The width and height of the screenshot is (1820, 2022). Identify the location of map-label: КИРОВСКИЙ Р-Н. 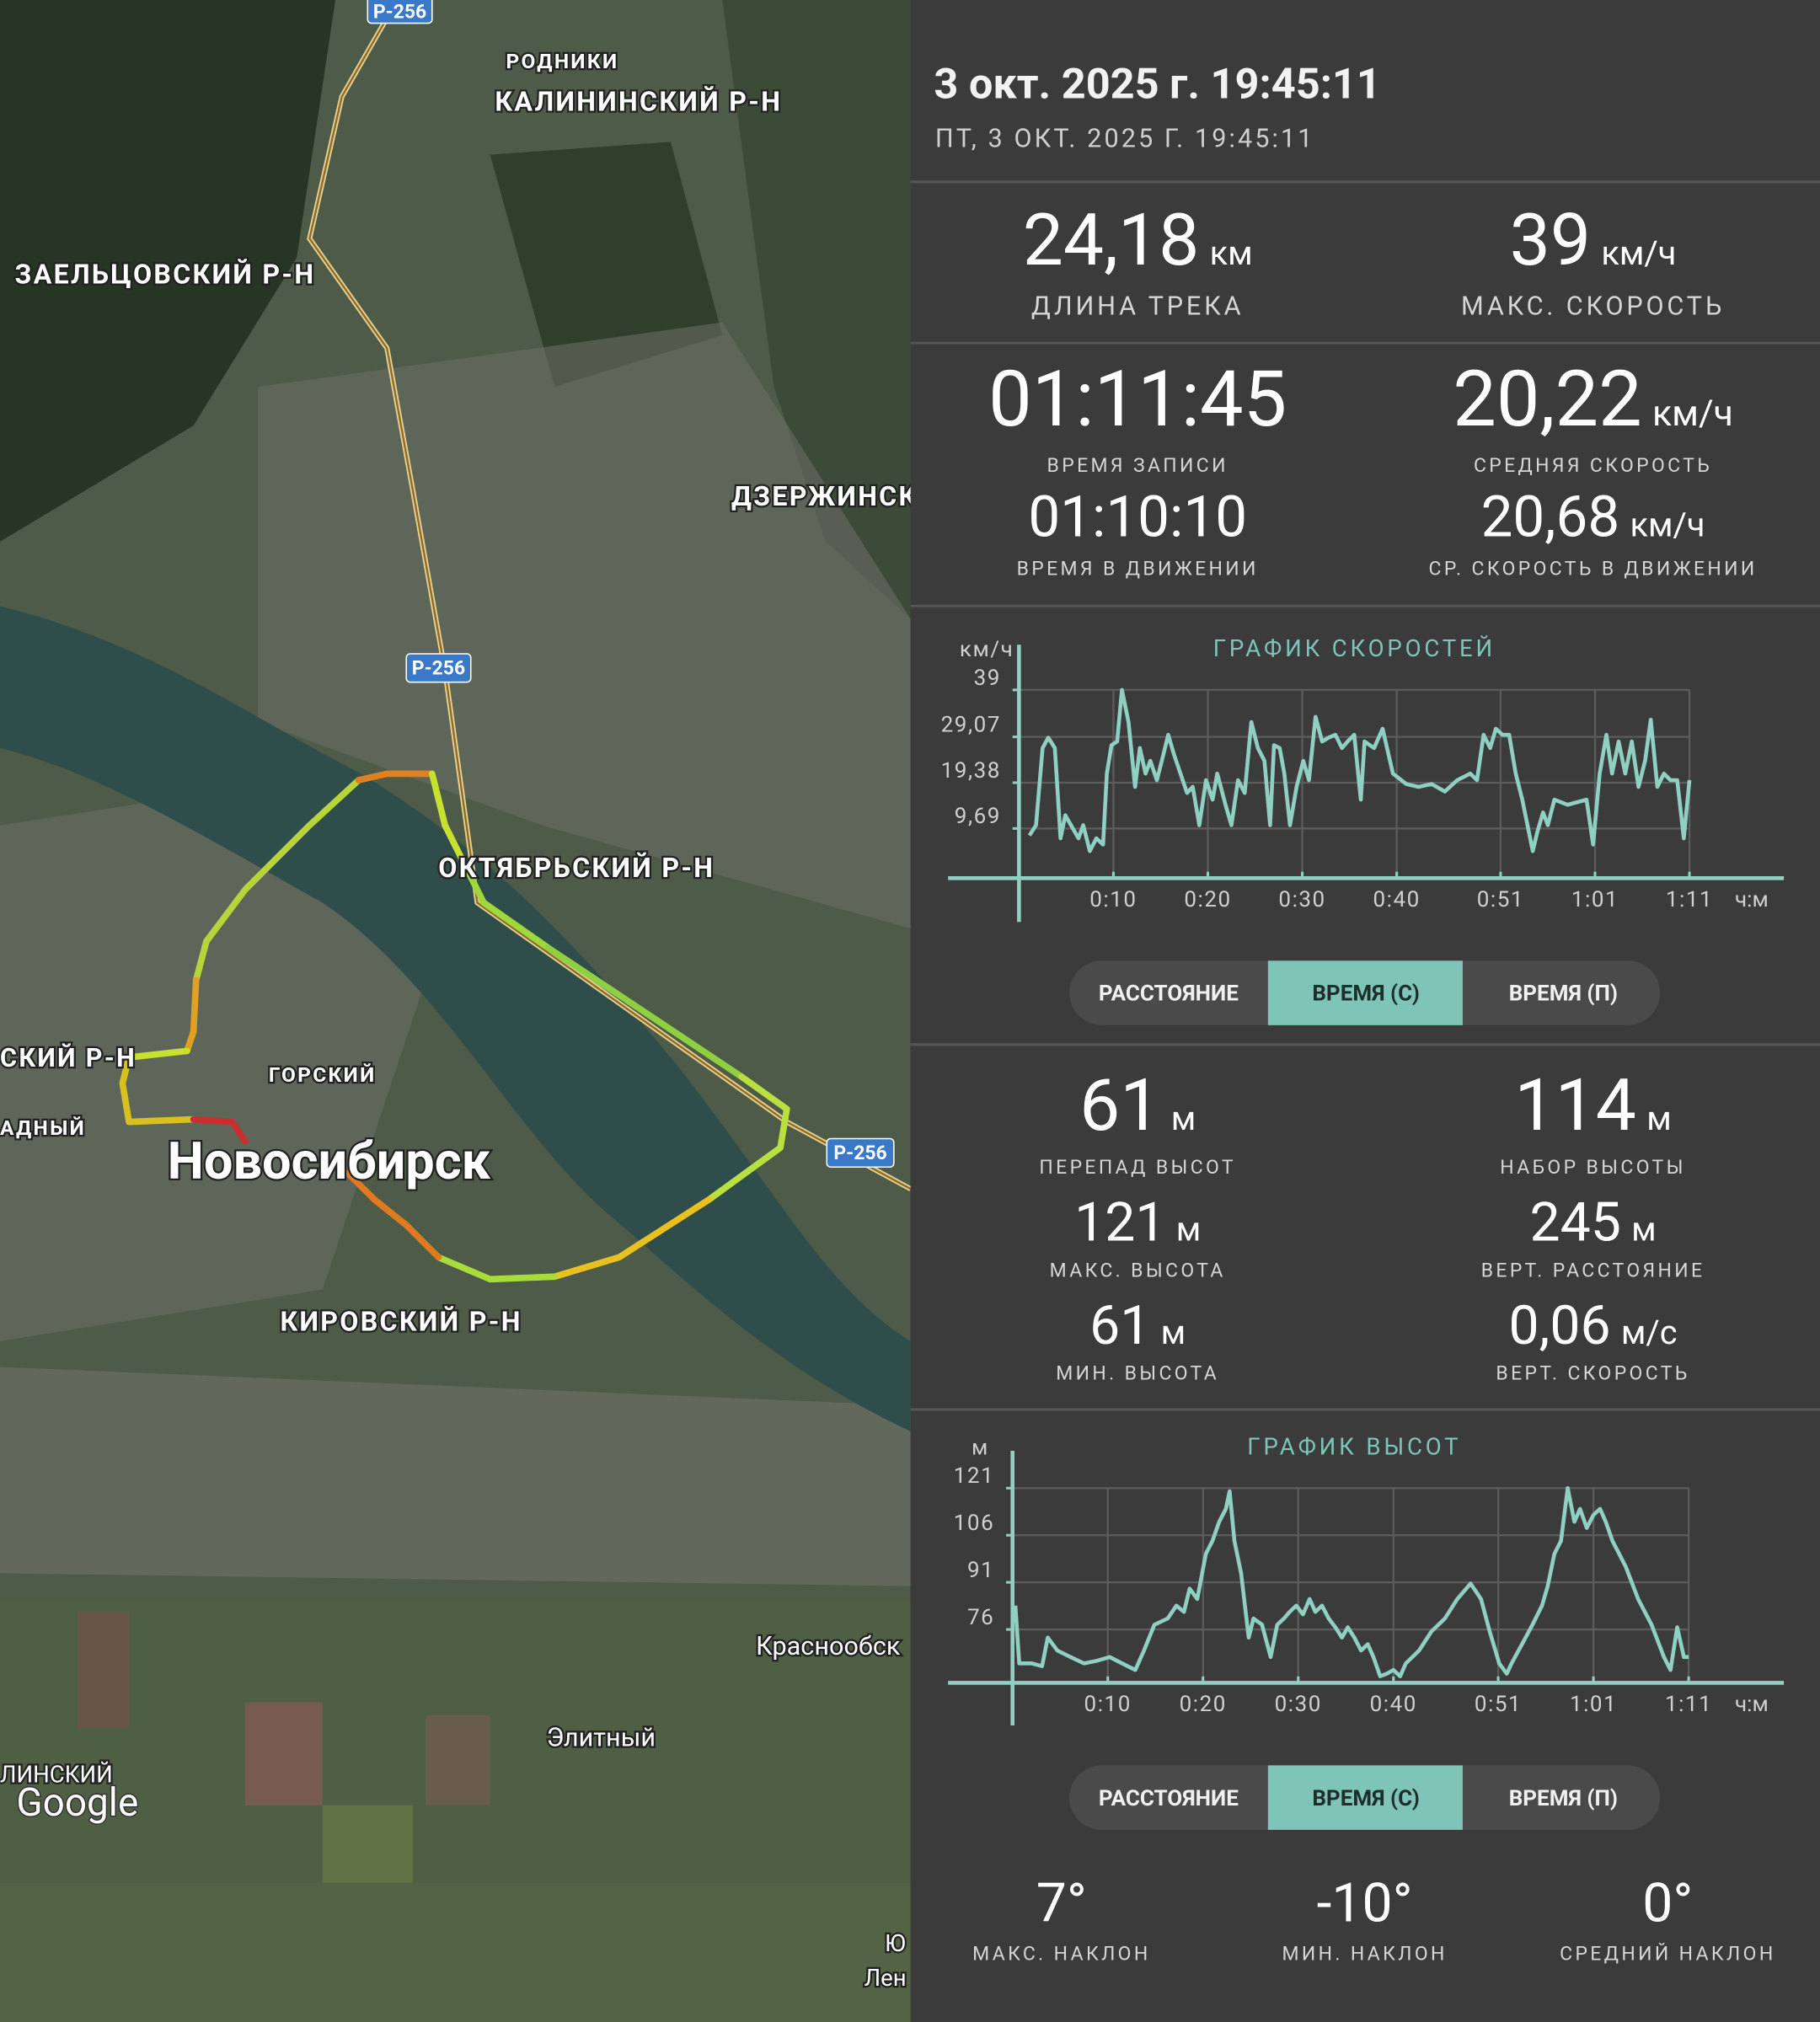
(401, 1322).